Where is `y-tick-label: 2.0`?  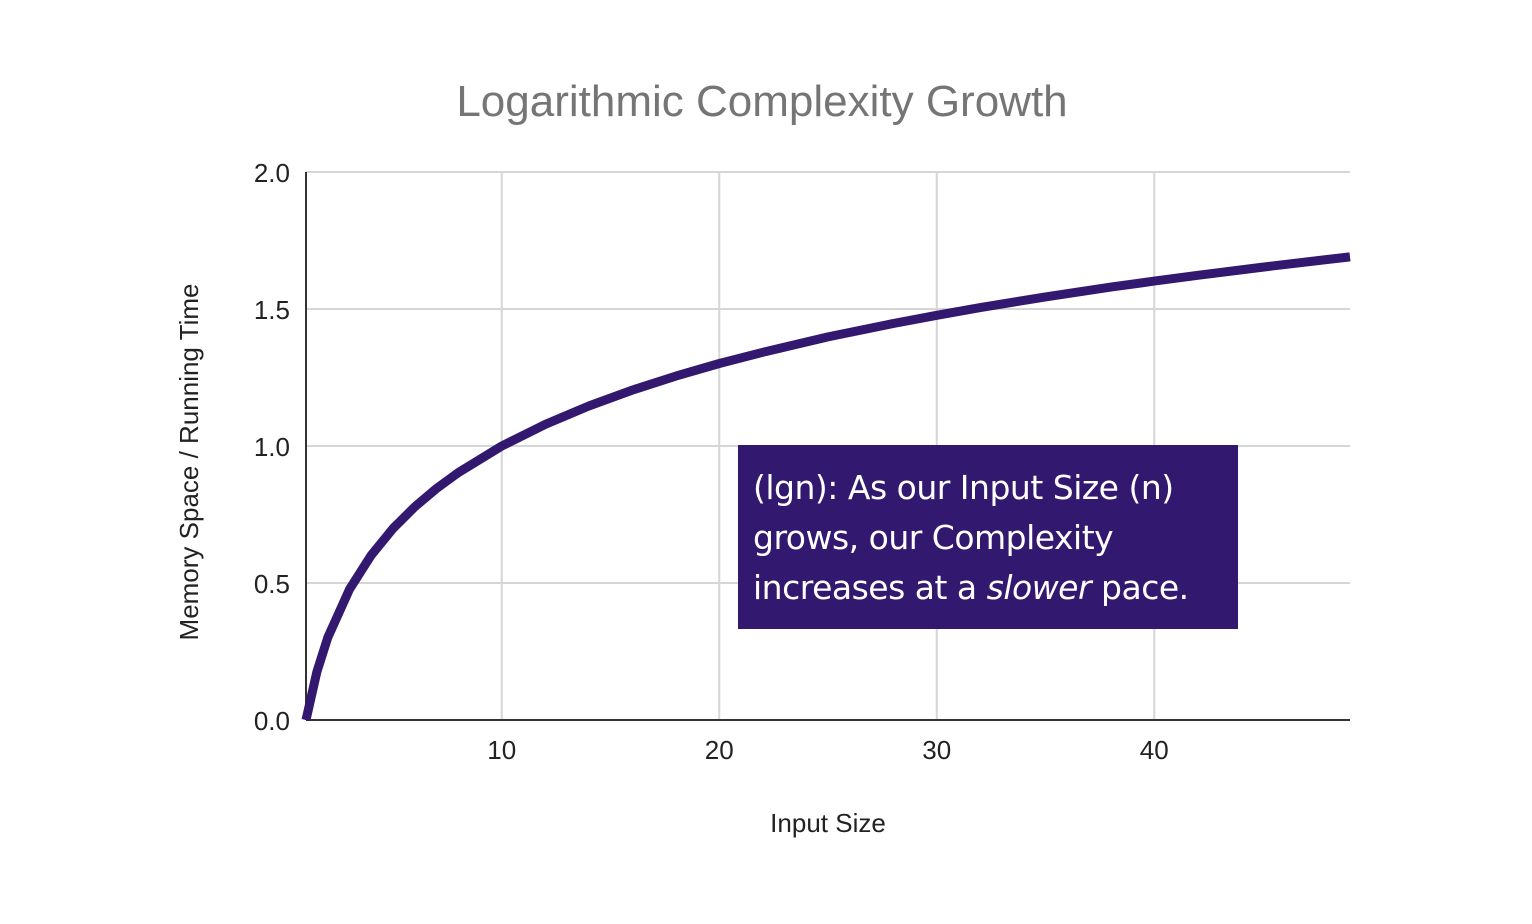
y-tick-label: 2.0 is located at coordinates (272, 173).